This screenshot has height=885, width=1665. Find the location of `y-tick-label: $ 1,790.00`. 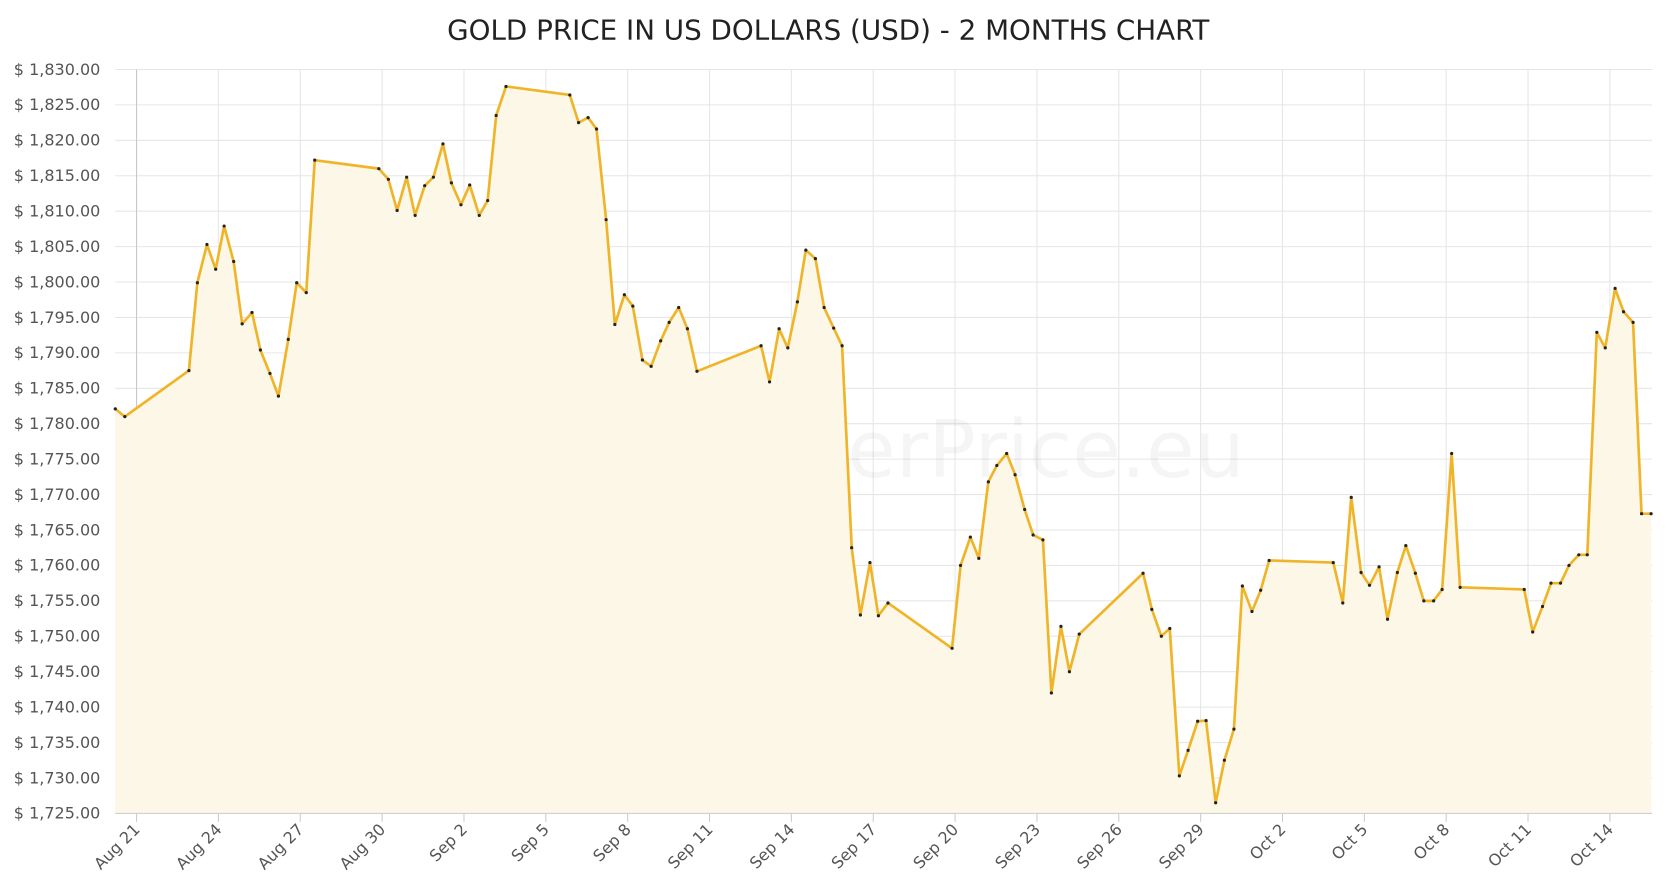

y-tick-label: $ 1,790.00 is located at coordinates (57, 352).